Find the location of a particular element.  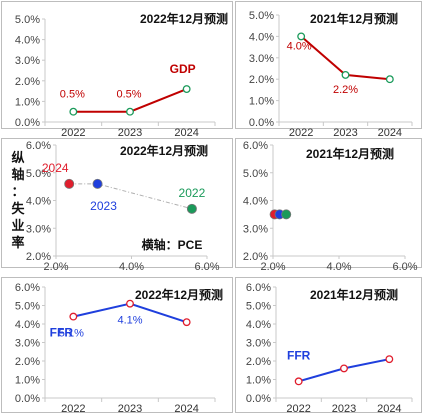

y-axis-label: 纵轴：失业率 is located at coordinates (18, 200).